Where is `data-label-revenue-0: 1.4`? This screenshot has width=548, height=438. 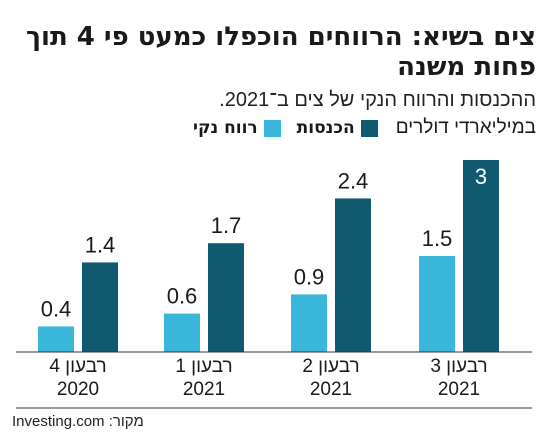
data-label-revenue-0: 1.4 is located at coordinates (100, 244).